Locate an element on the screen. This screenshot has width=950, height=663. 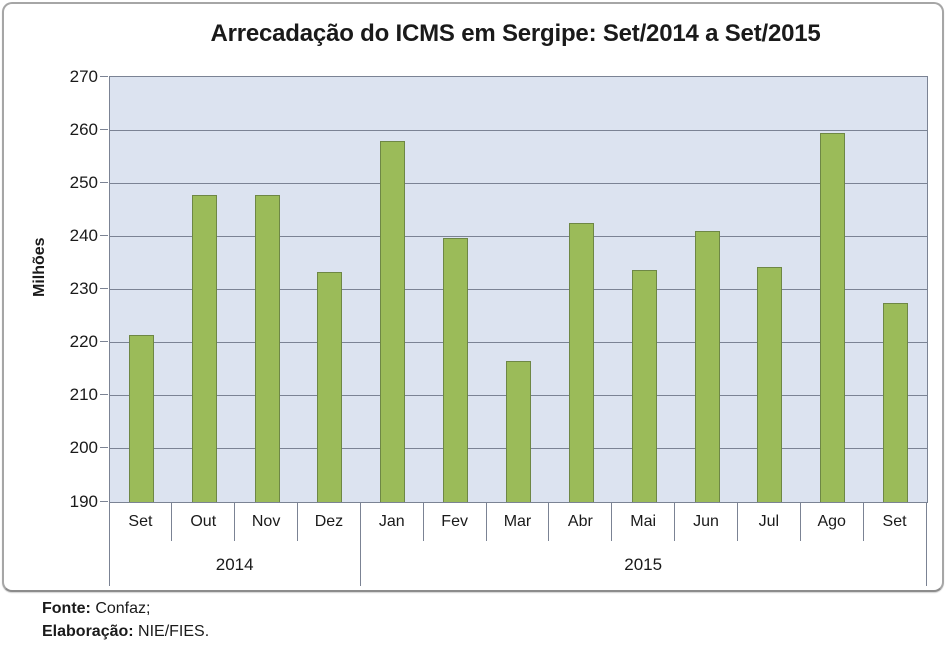
source-line: Fonte: Confaz; is located at coordinates (125, 608).